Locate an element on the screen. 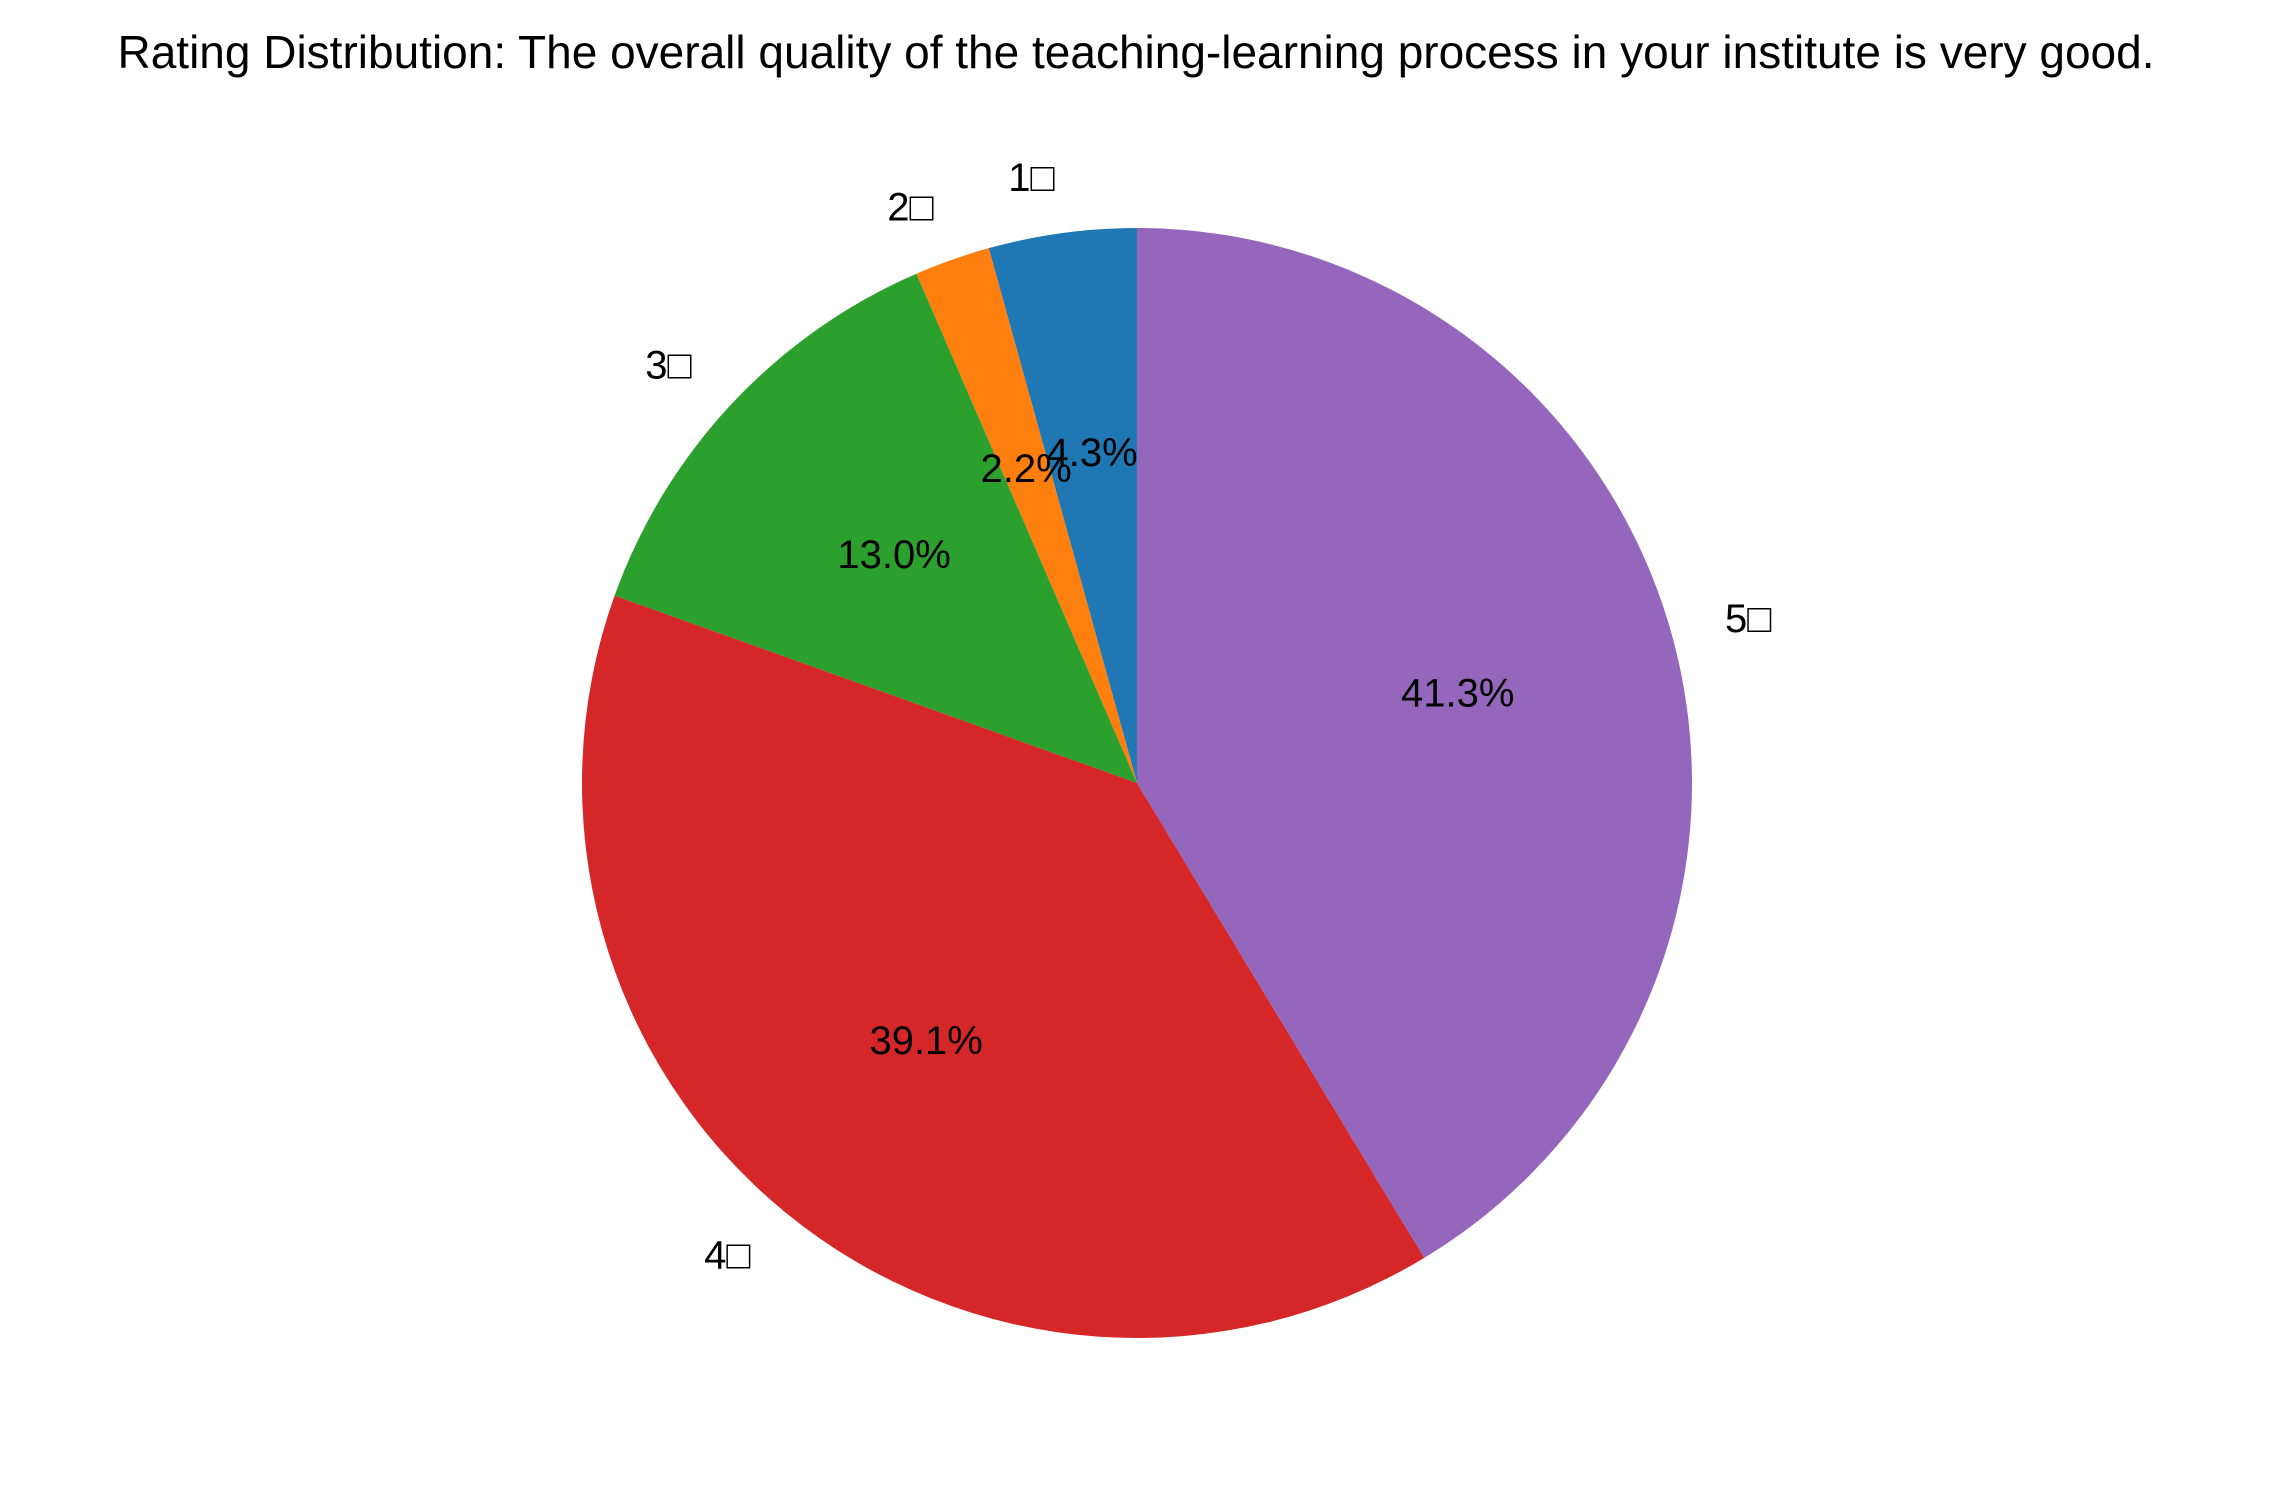 The image size is (2273, 1507). slice-label-3: 3□ is located at coordinates (668, 365).